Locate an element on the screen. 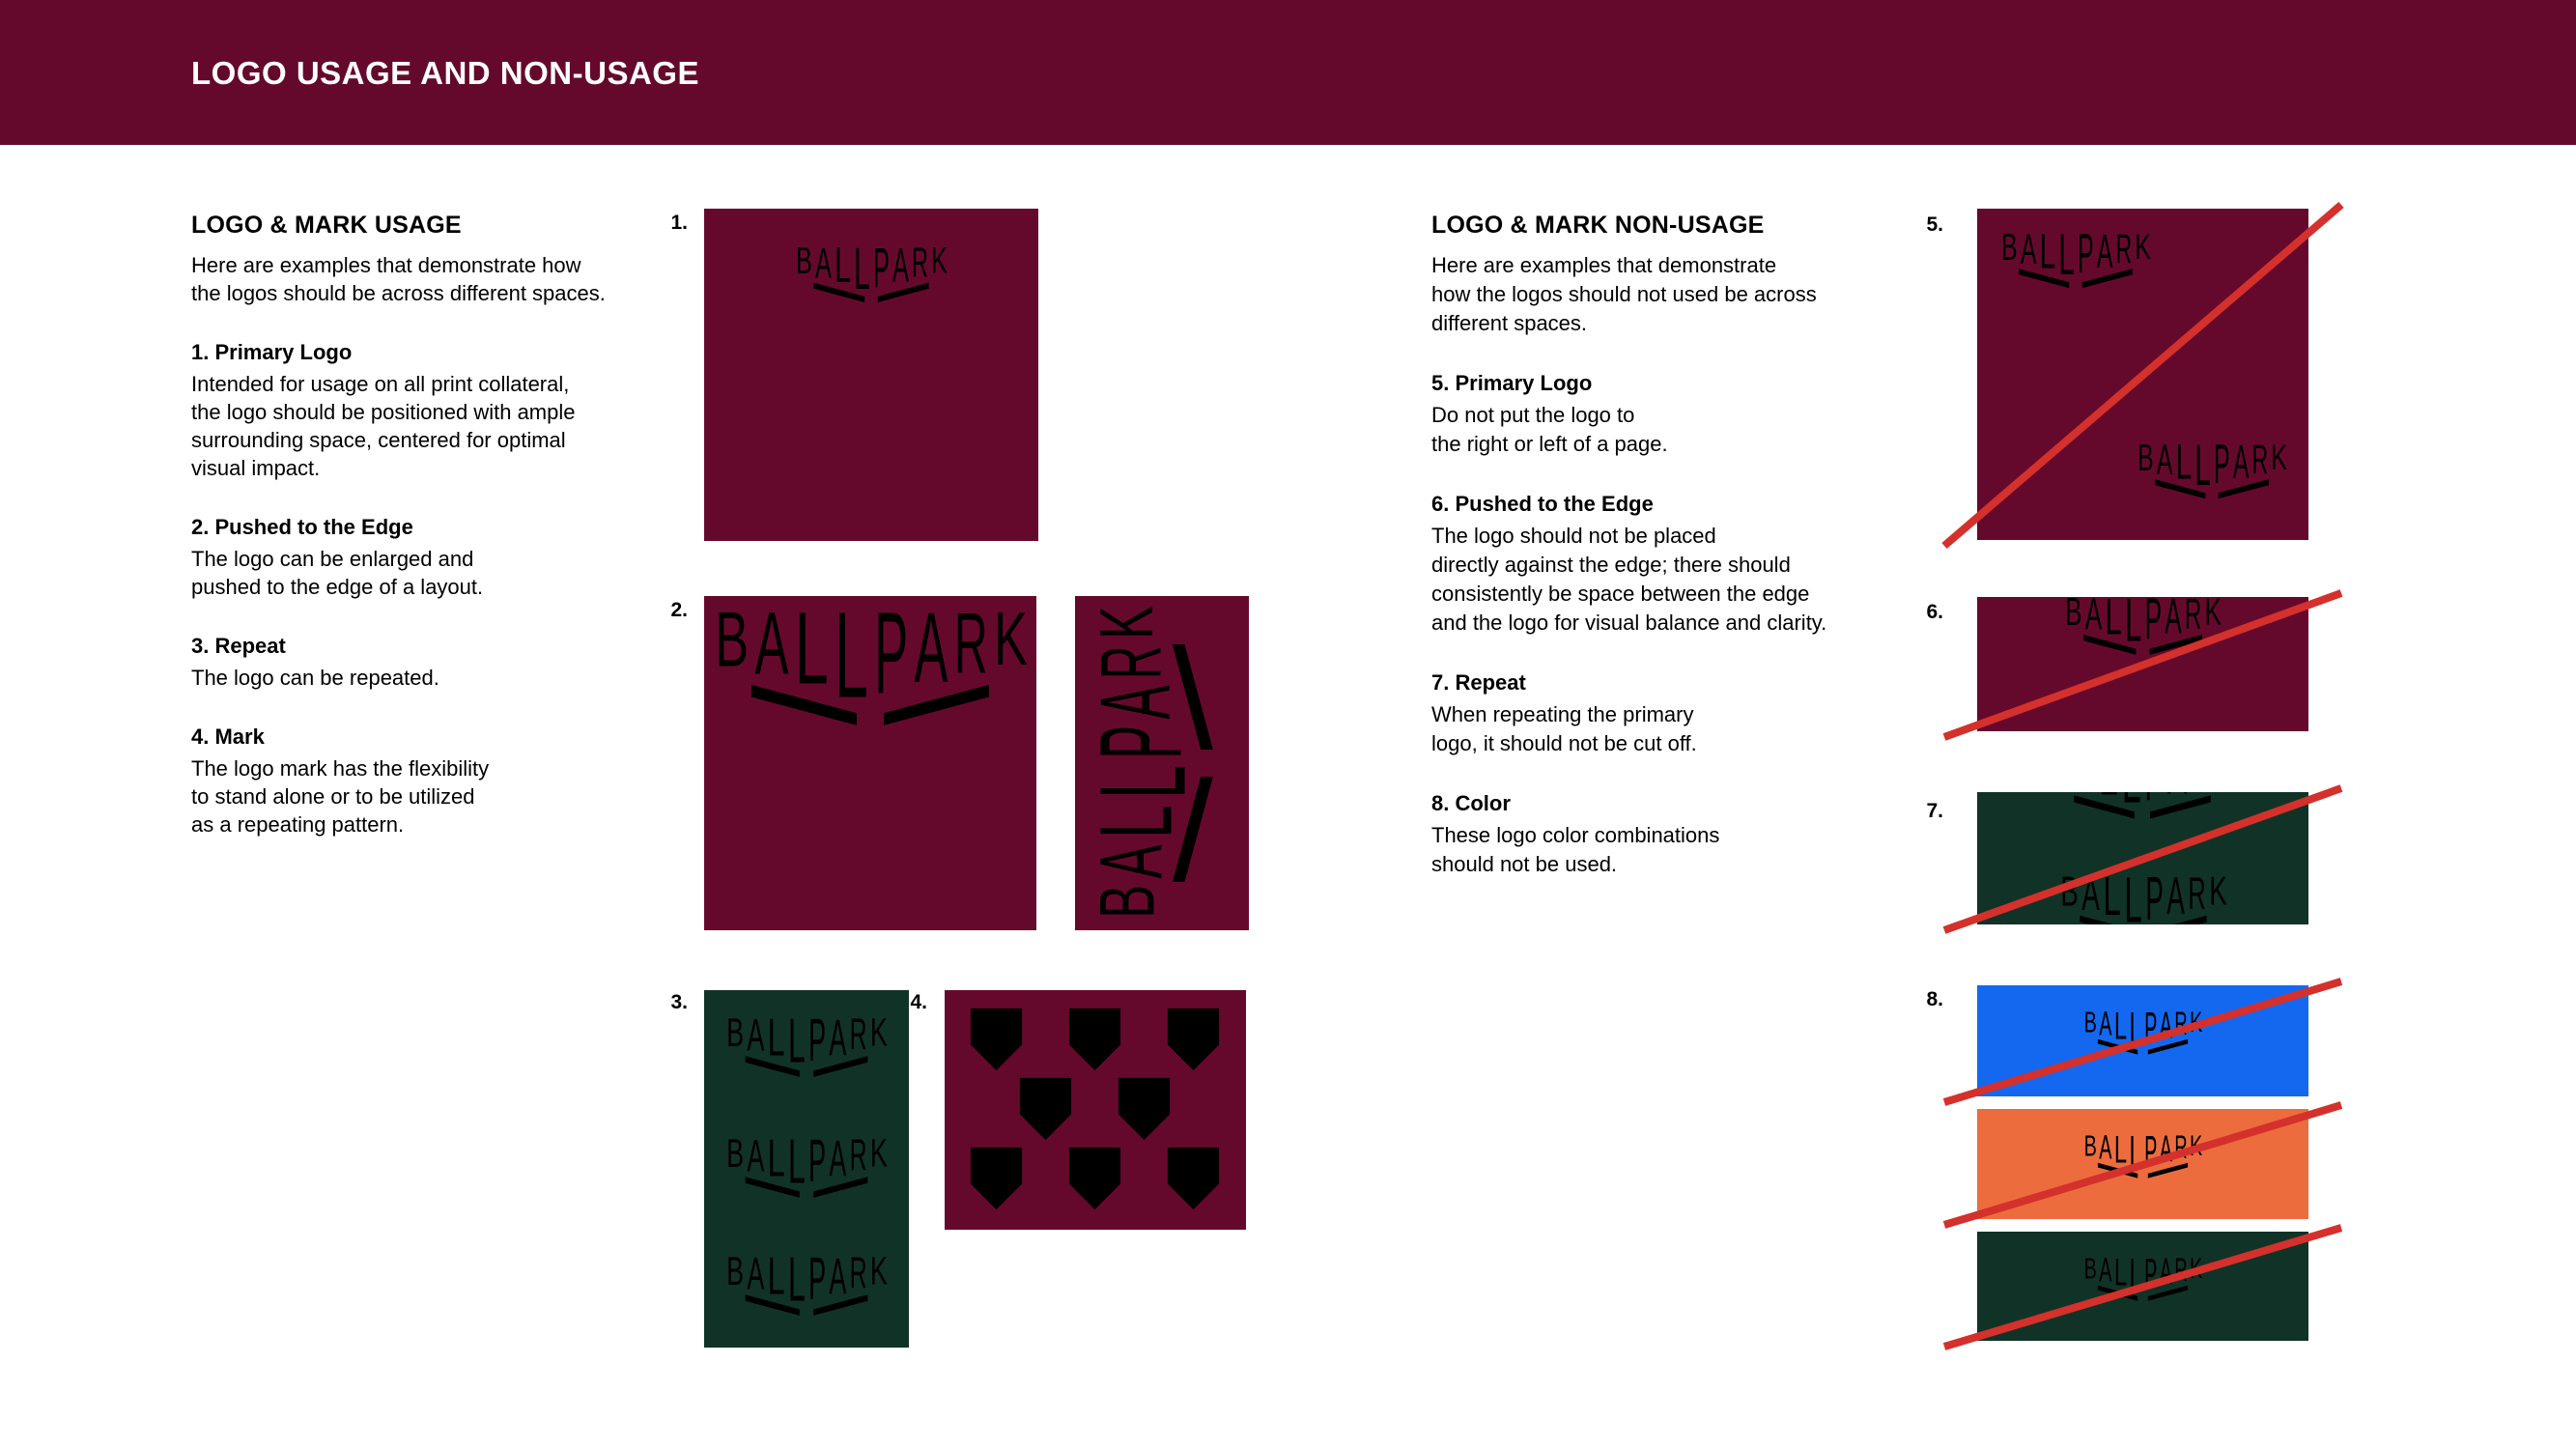 The width and height of the screenshot is (2576, 1449). example-2-label: 2. is located at coordinates (679, 610).